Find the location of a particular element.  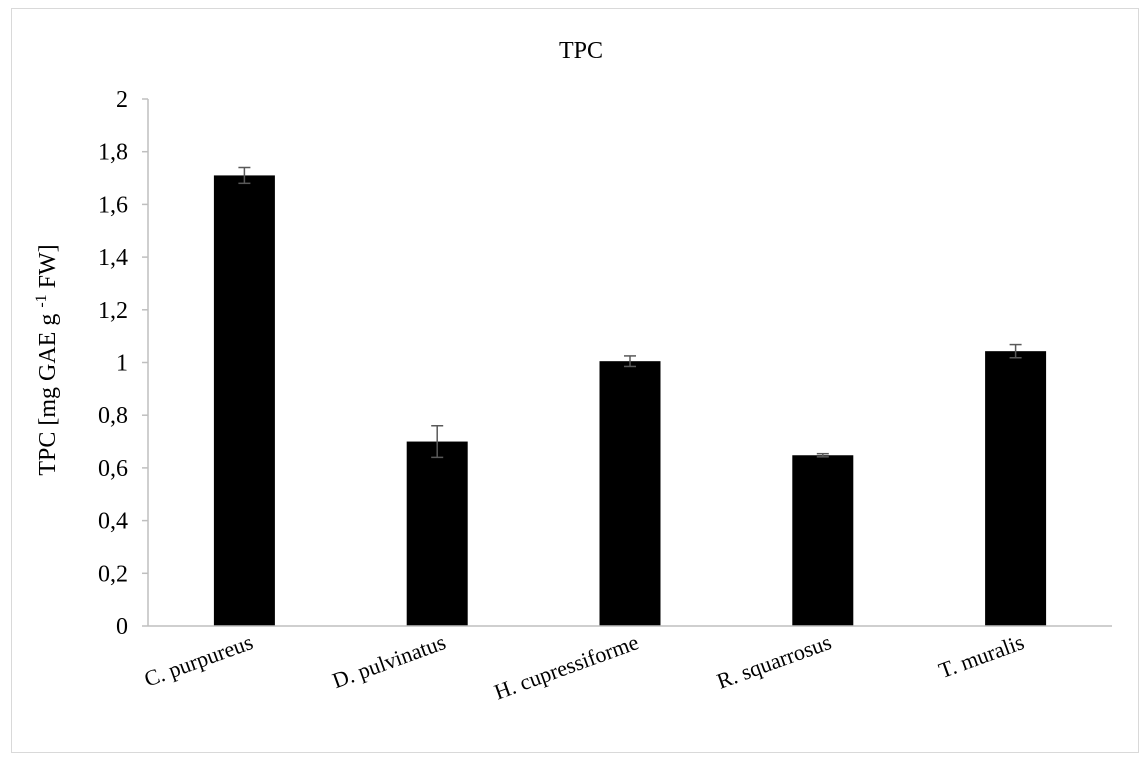

y-tick-label: 1,4 is located at coordinates (113, 258).